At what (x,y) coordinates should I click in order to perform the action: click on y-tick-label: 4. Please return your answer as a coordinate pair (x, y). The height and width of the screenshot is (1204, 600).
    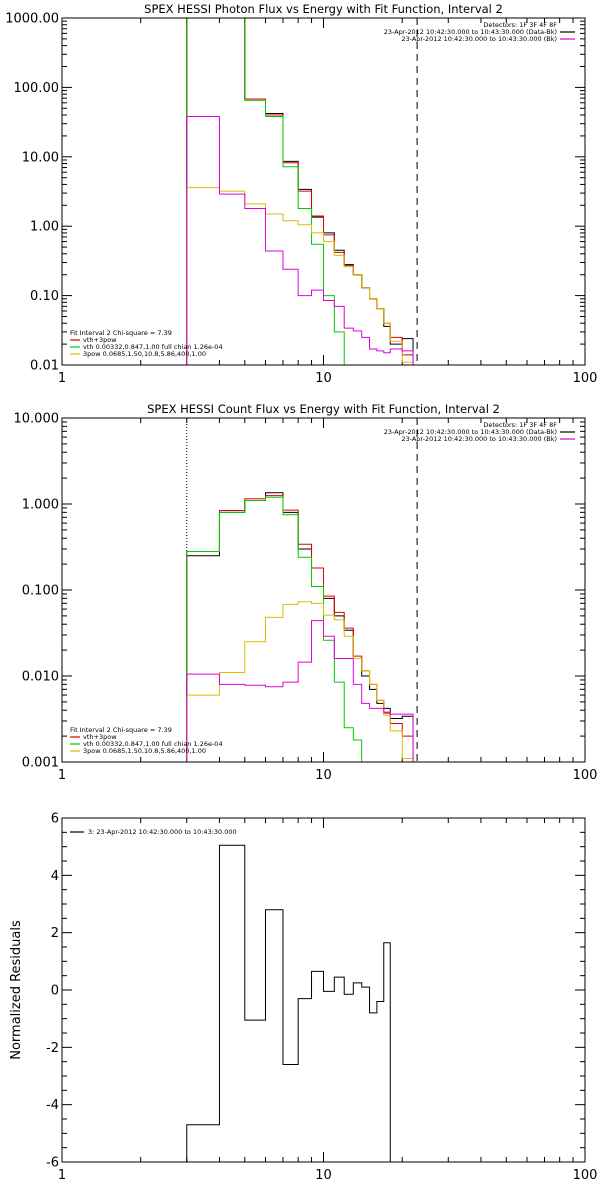
    Looking at the image, I should click on (55, 876).